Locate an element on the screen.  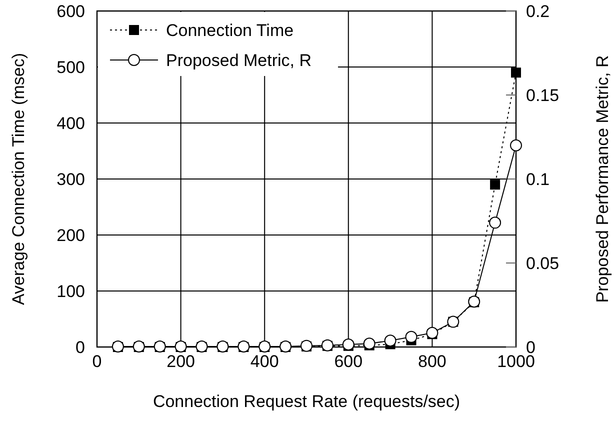
x-tick-label: 1000 is located at coordinates (516, 361).